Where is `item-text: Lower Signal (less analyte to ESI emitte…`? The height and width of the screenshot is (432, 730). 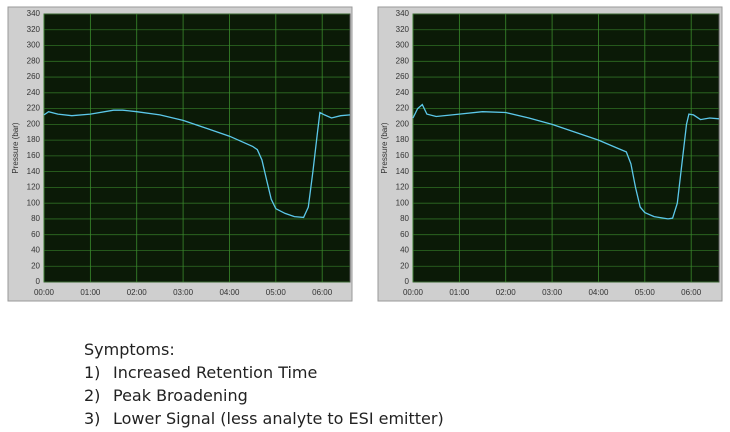
item-text: Lower Signal (less analyte to ESI emitte… is located at coordinates (278, 418).